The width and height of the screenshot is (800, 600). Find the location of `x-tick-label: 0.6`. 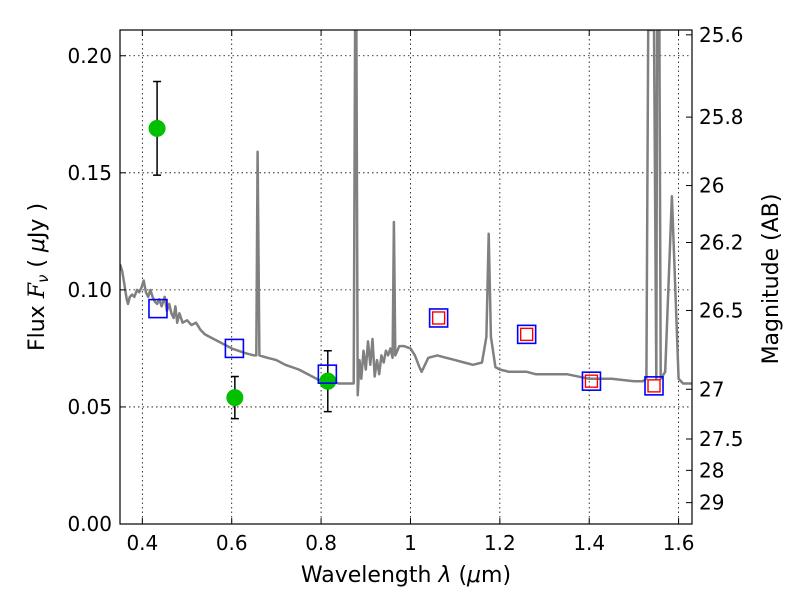

x-tick-label: 0.6 is located at coordinates (232, 543).